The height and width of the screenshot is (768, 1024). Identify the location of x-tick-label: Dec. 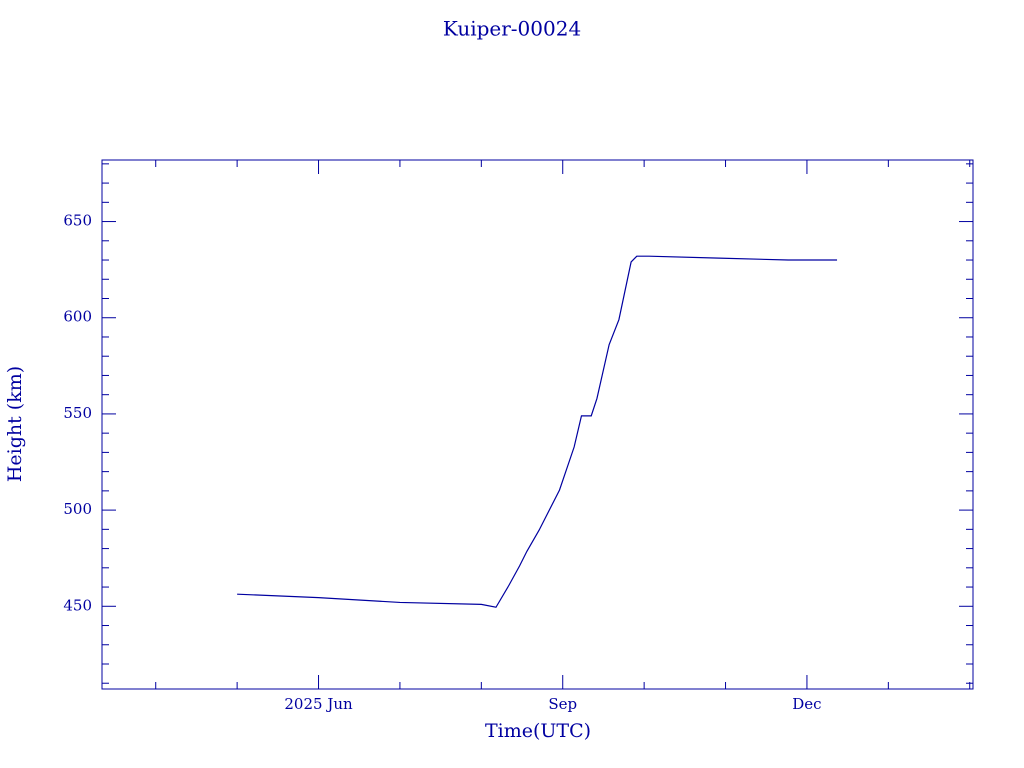
(806, 704).